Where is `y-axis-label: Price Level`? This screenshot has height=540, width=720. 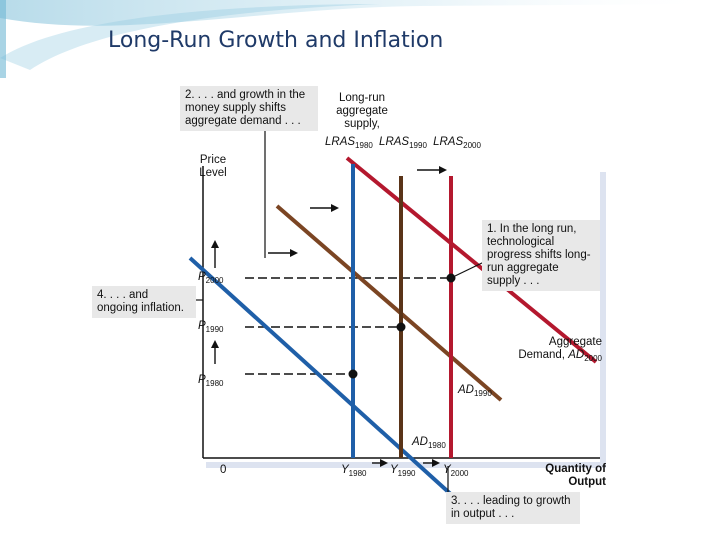
y-axis-label: Price Level is located at coordinates (213, 167).